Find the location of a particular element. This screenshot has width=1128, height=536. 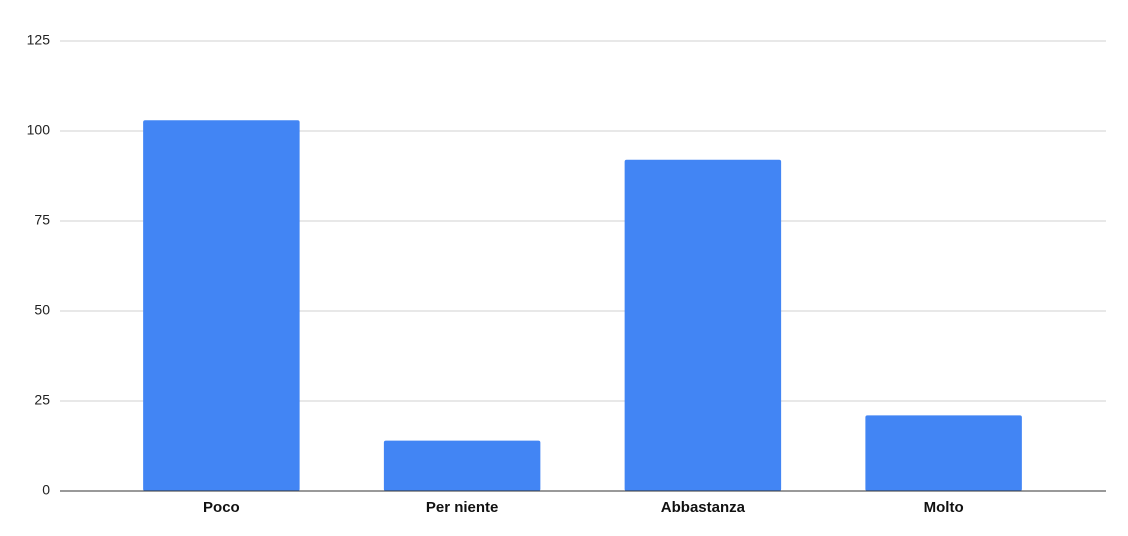

x-tick-label: Abbastanza is located at coordinates (703, 507).